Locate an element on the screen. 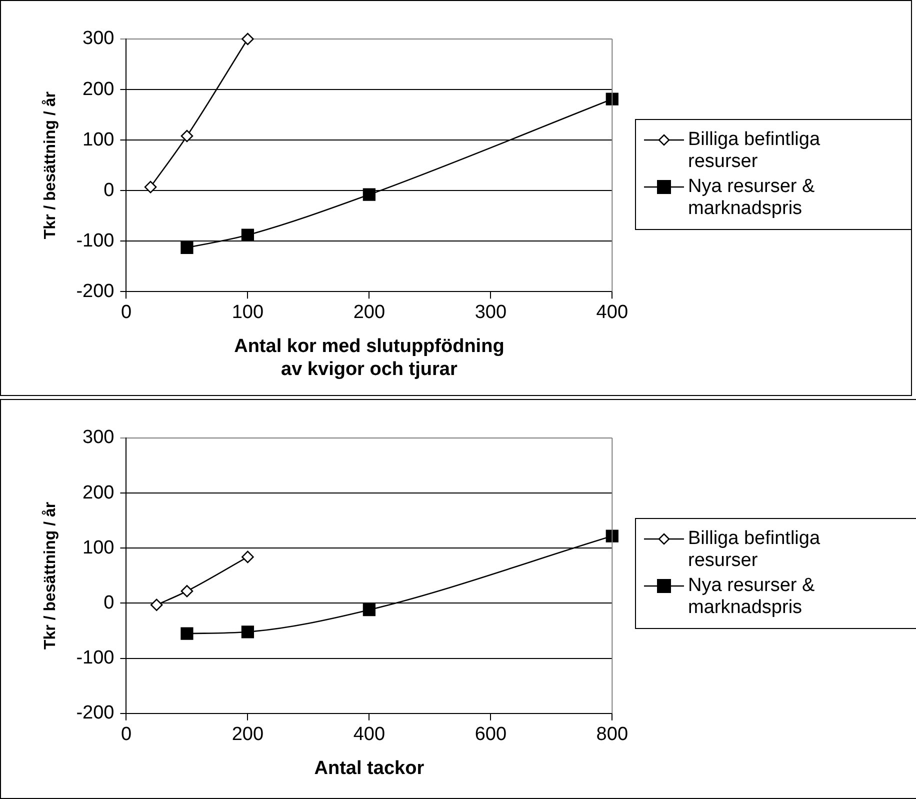 Image resolution: width=916 pixels, height=799 pixels. x-tick-label: 100 is located at coordinates (248, 313).